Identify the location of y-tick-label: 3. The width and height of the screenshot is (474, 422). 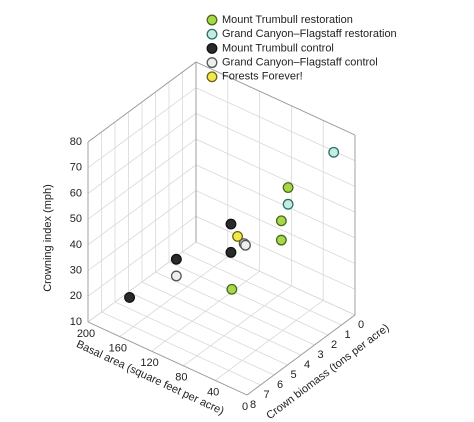
(320, 355).